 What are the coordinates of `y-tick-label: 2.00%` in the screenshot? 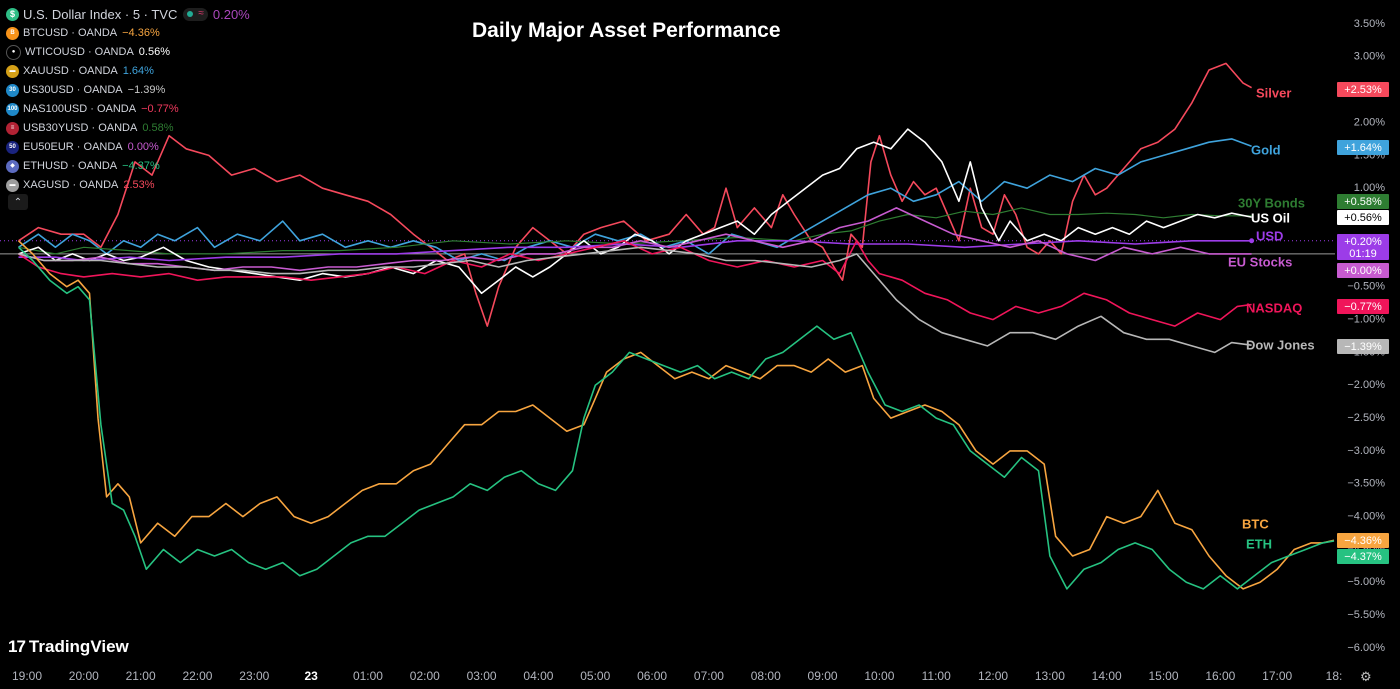 It's located at (1369, 122).